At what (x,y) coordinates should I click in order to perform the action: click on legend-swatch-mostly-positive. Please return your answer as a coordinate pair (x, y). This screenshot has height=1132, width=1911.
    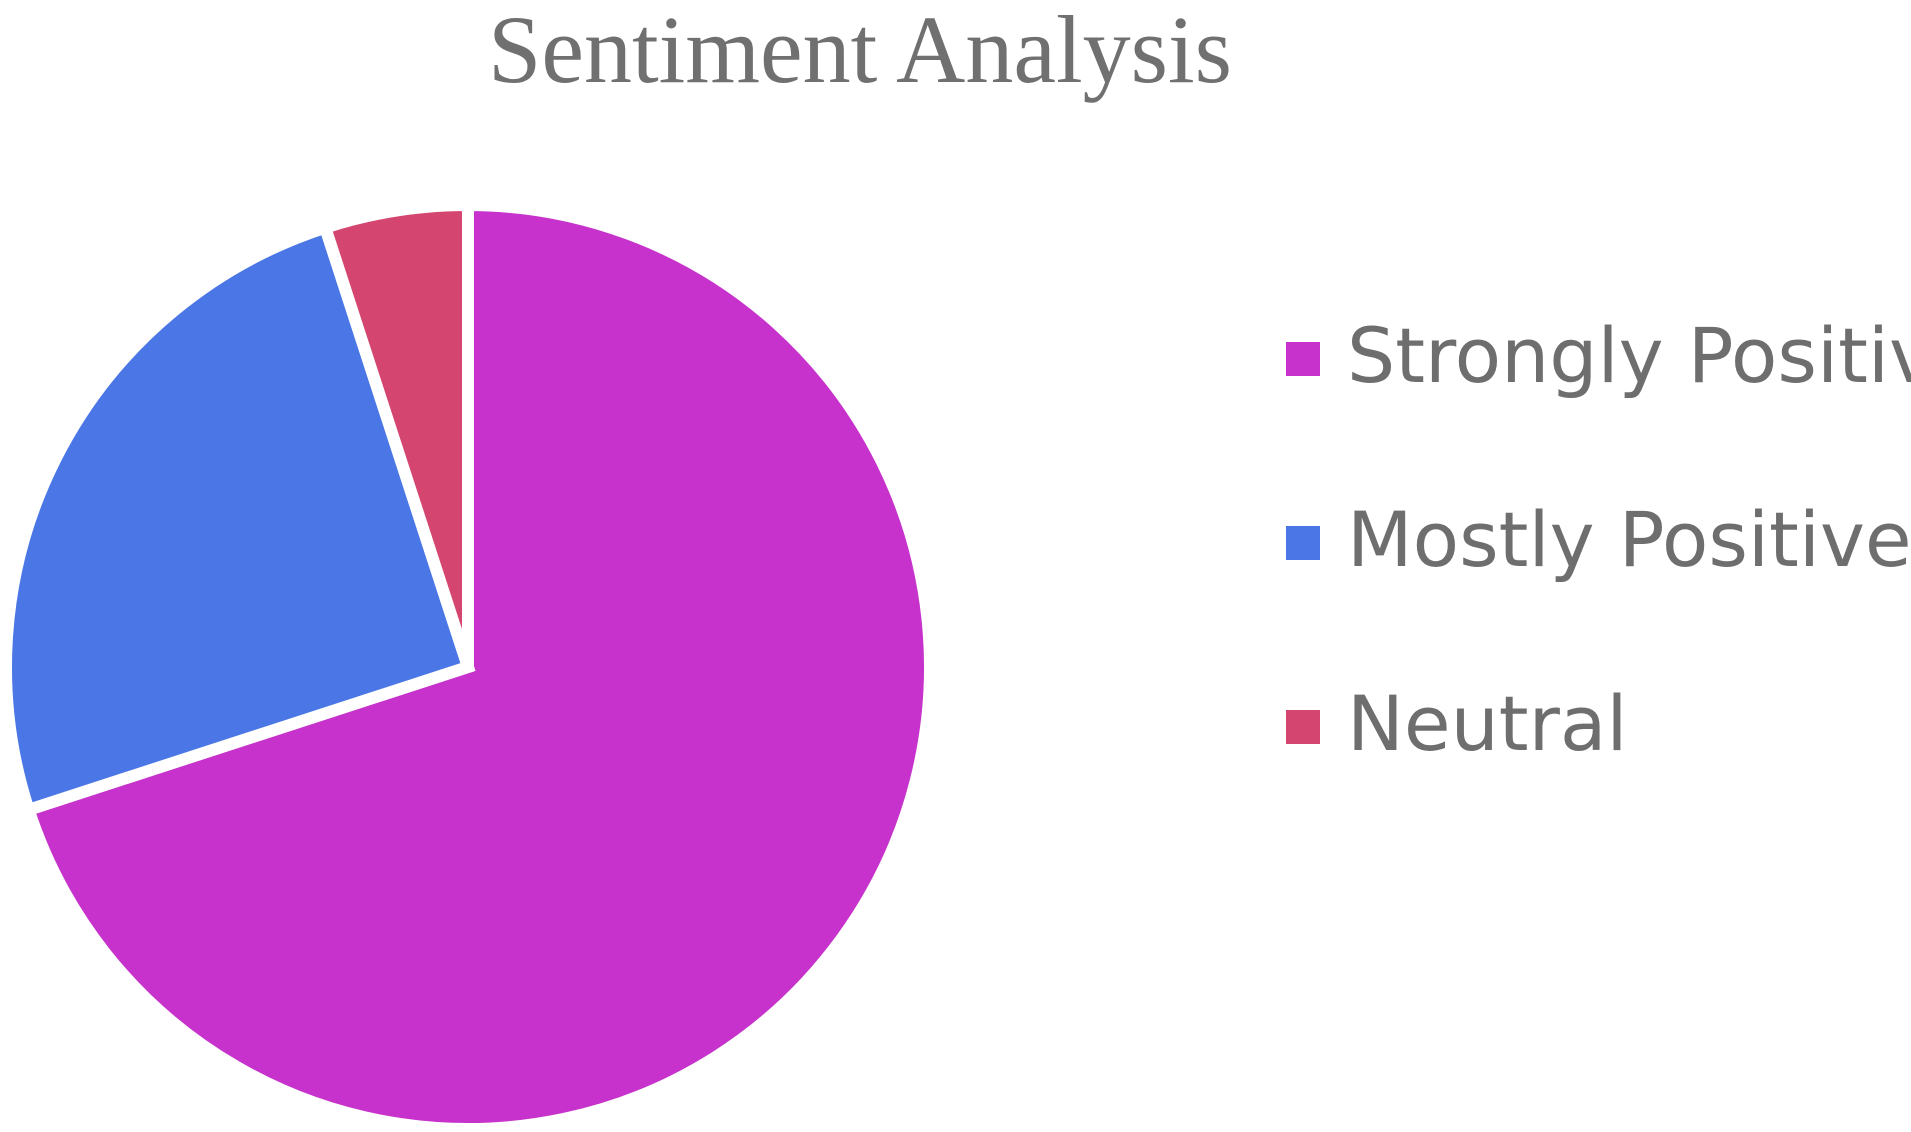
    Looking at the image, I should click on (1303, 543).